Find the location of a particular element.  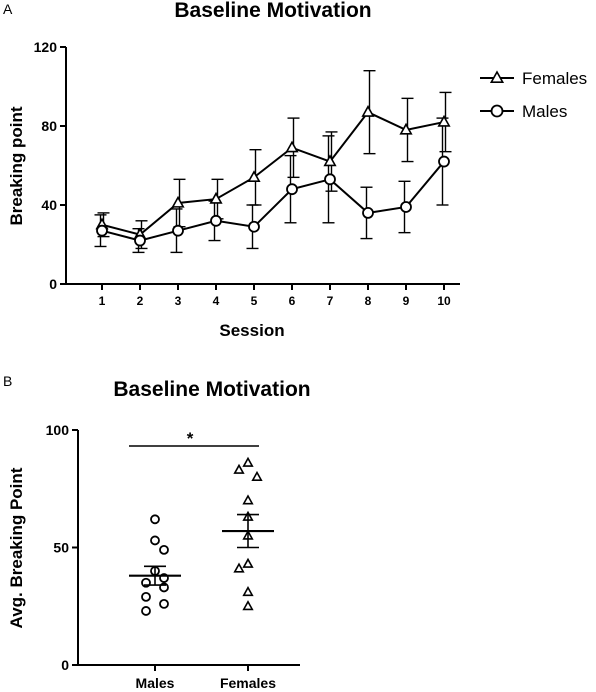

chart-a-y-tick-label: 40 is located at coordinates (49, 205).